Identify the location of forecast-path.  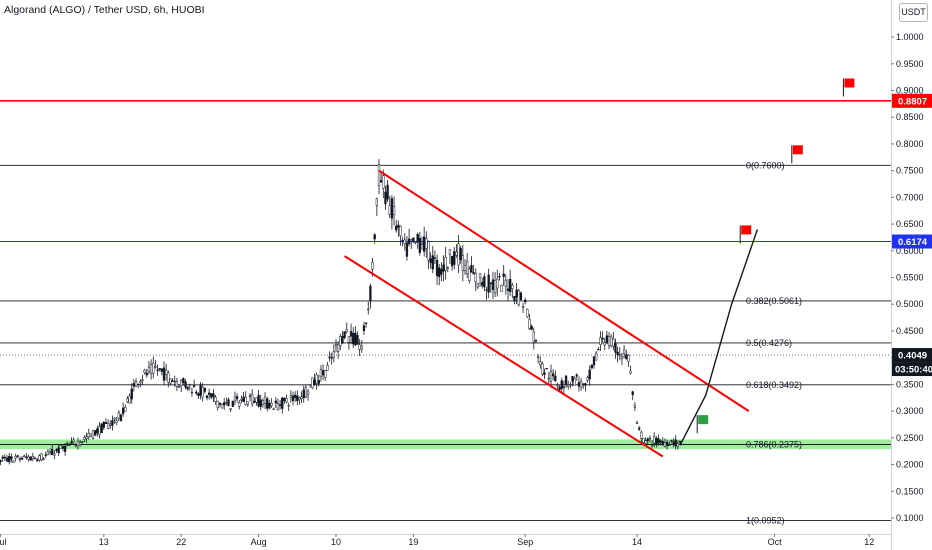
(719, 337).